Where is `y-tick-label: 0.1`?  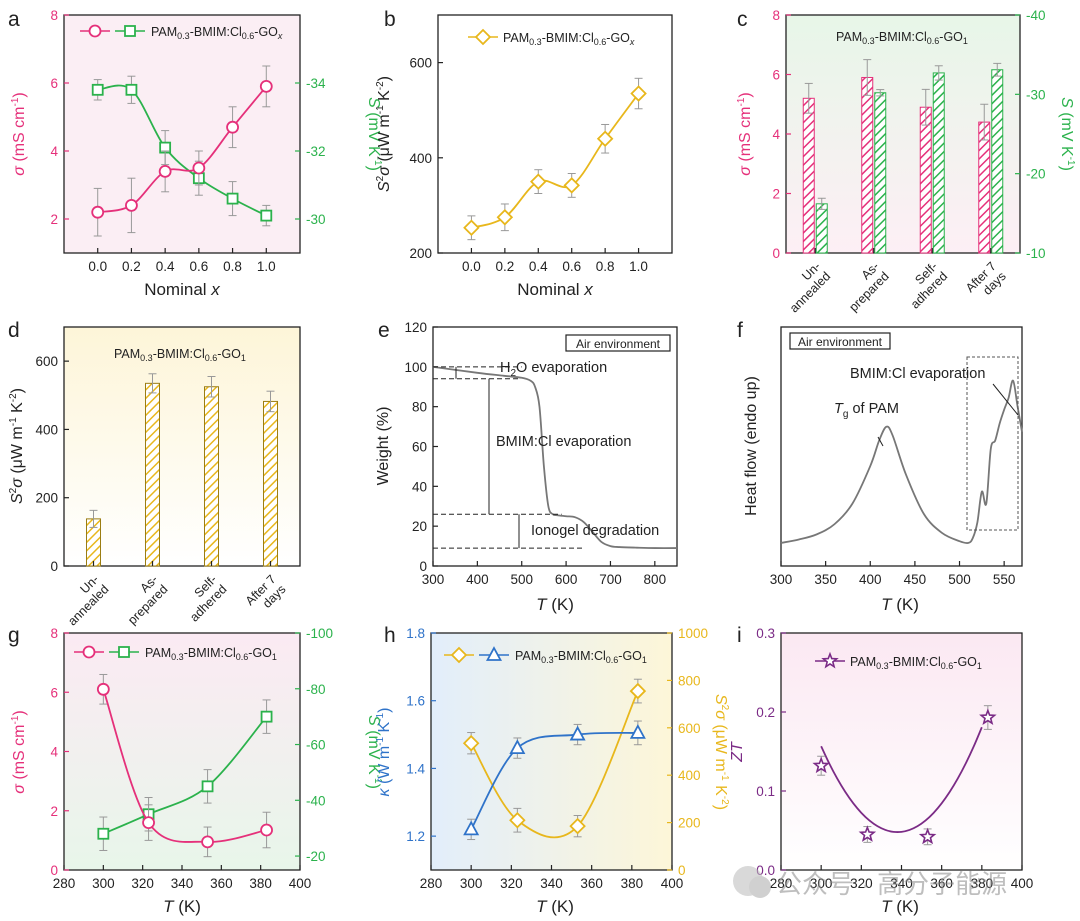
y-tick-label: 0.1 is located at coordinates (765, 791).